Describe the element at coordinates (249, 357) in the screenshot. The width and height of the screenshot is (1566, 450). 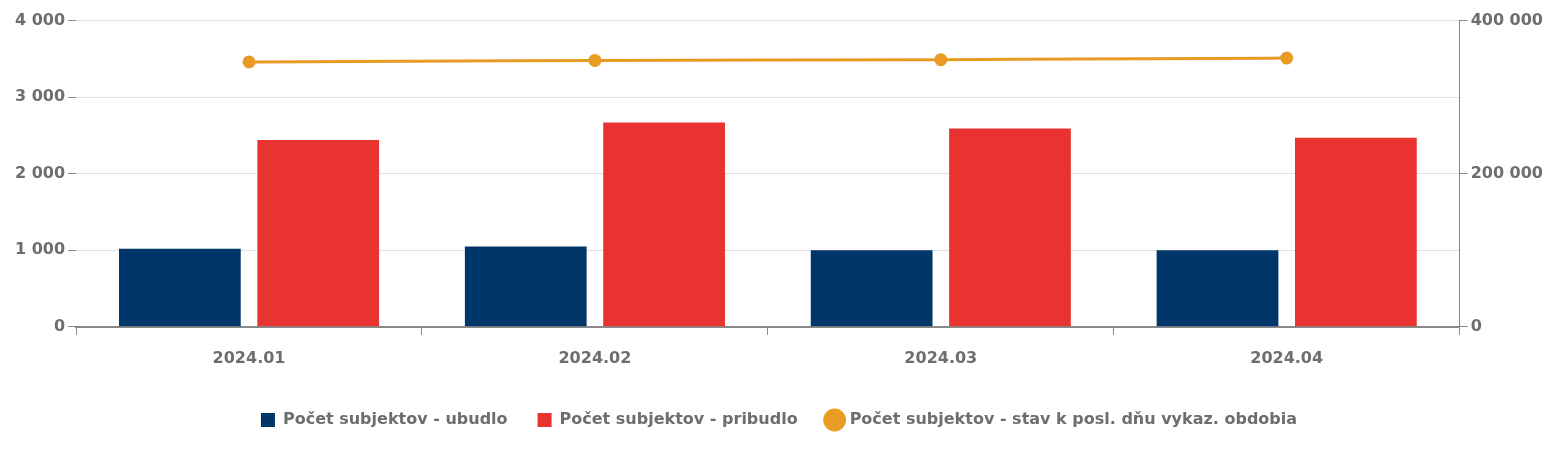
I see `x-tick-label: 2024.01` at that location.